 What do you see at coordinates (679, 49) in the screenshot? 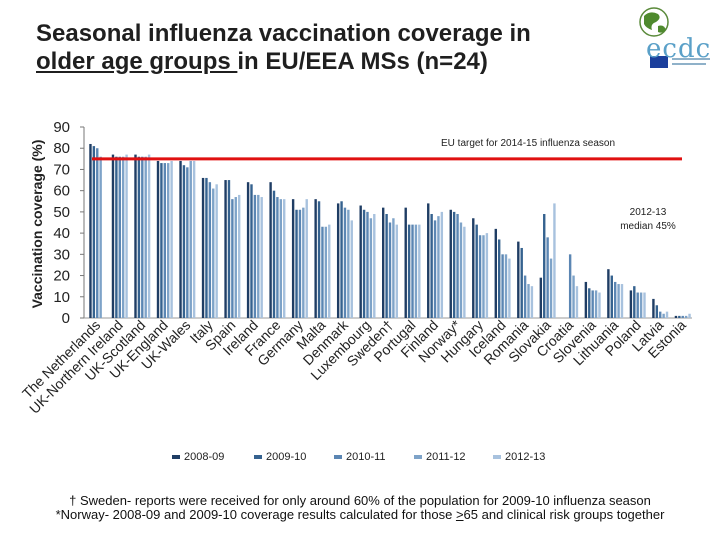
I see `ecdc-logo-text: ecdc` at bounding box center [679, 49].